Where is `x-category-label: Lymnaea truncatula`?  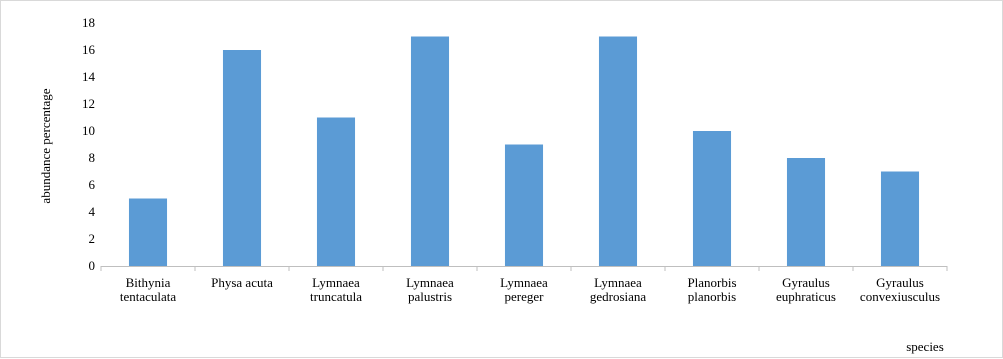 x-category-label: Lymnaea truncatula is located at coordinates (336, 289).